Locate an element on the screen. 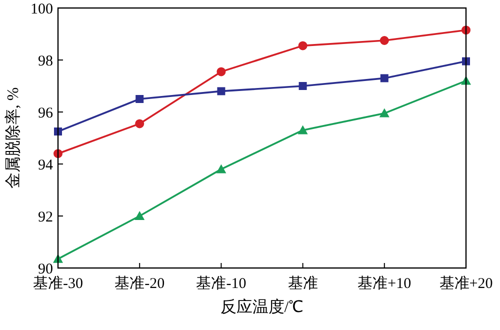  y-tick-label: 98 is located at coordinates (45, 61).